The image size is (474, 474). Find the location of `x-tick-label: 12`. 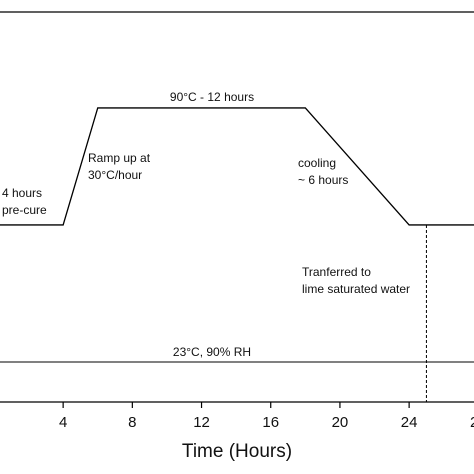

x-tick-label: 12 is located at coordinates (201, 422).